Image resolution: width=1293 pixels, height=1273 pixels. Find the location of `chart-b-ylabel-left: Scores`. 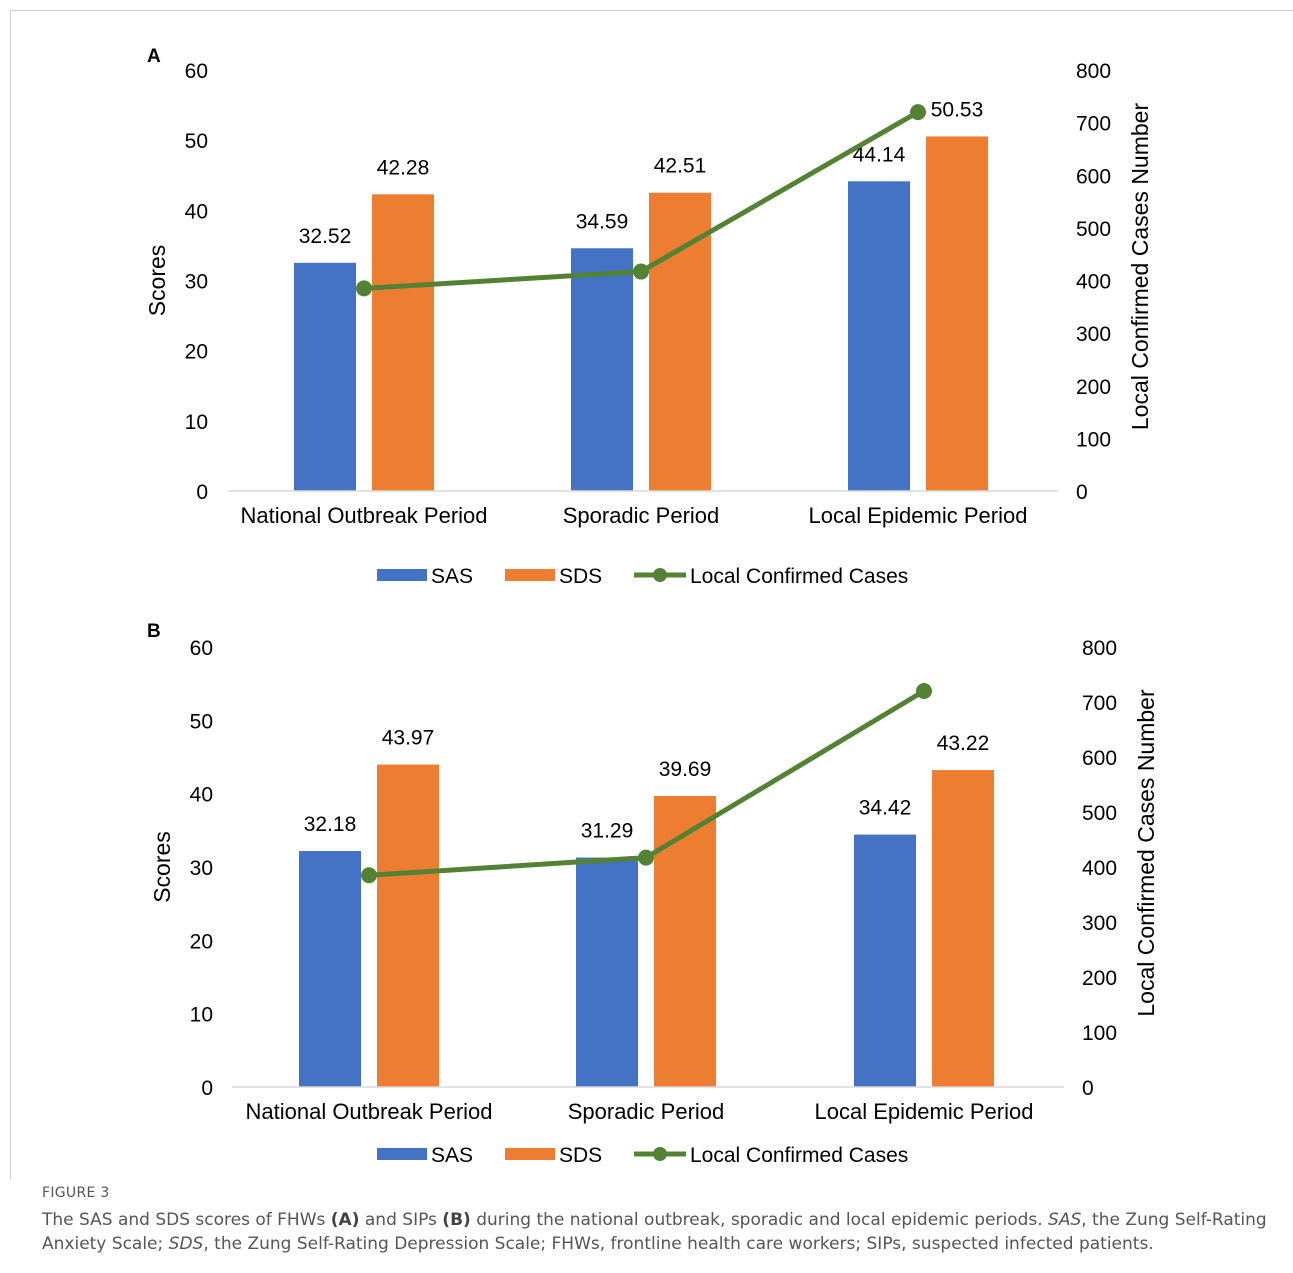

chart-b-ylabel-left: Scores is located at coordinates (162, 867).